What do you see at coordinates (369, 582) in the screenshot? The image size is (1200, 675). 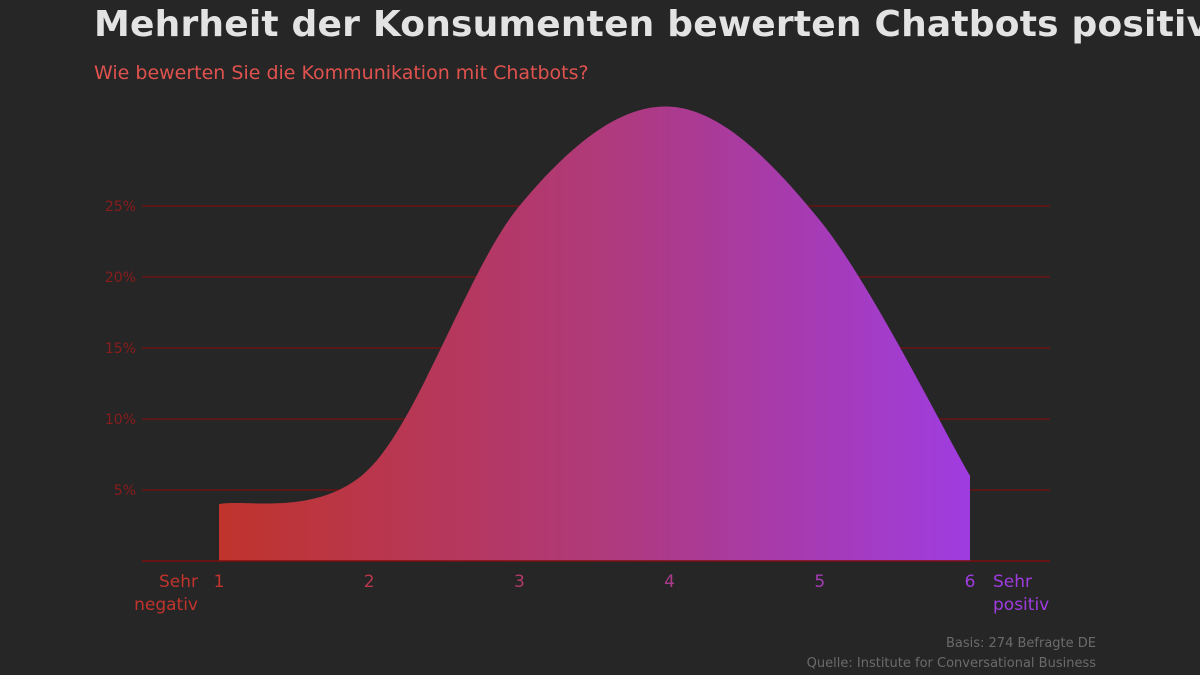 I see `x-tick-label: 2` at bounding box center [369, 582].